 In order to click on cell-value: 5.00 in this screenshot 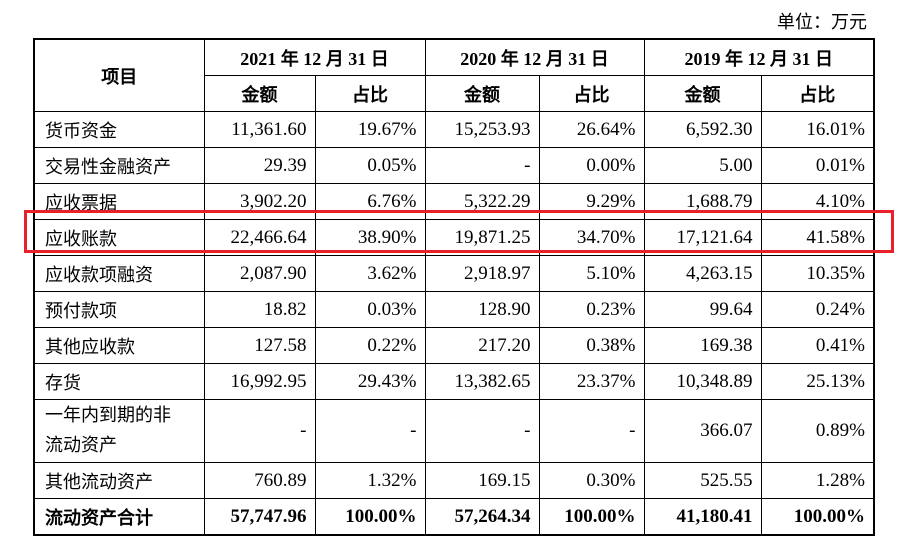, I will do `click(702, 165)`.